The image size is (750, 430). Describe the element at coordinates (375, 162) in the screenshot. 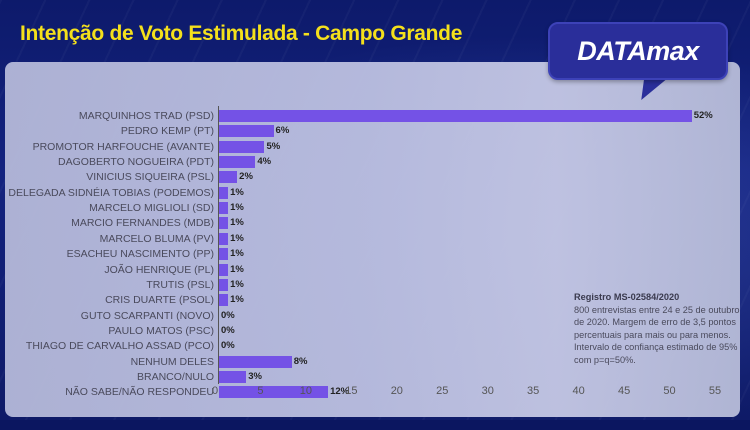

I see `bar-row: DAGOBERTO NOGUEIRA (PDT) 4%` at that location.